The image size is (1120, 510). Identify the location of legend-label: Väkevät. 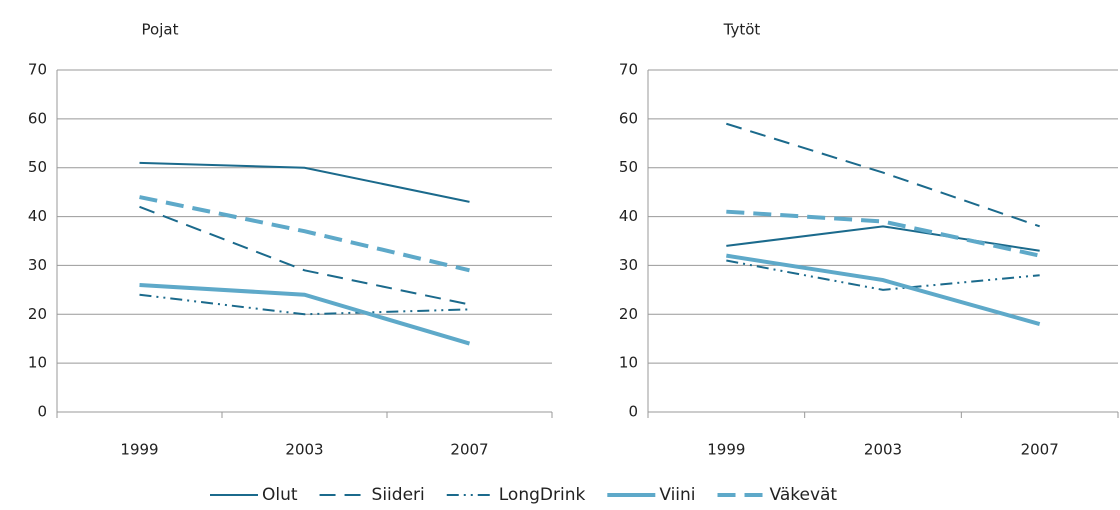
(804, 495).